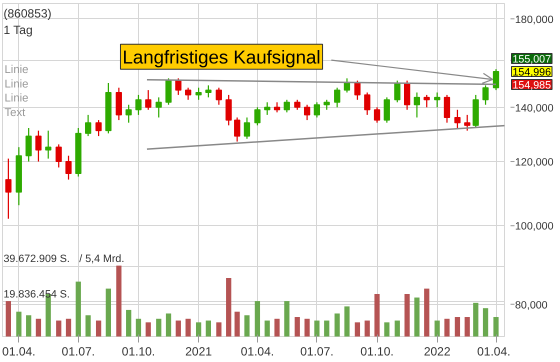  What do you see at coordinates (534, 162) in the screenshot?
I see `y-tick-label: 120,000` at bounding box center [534, 162].